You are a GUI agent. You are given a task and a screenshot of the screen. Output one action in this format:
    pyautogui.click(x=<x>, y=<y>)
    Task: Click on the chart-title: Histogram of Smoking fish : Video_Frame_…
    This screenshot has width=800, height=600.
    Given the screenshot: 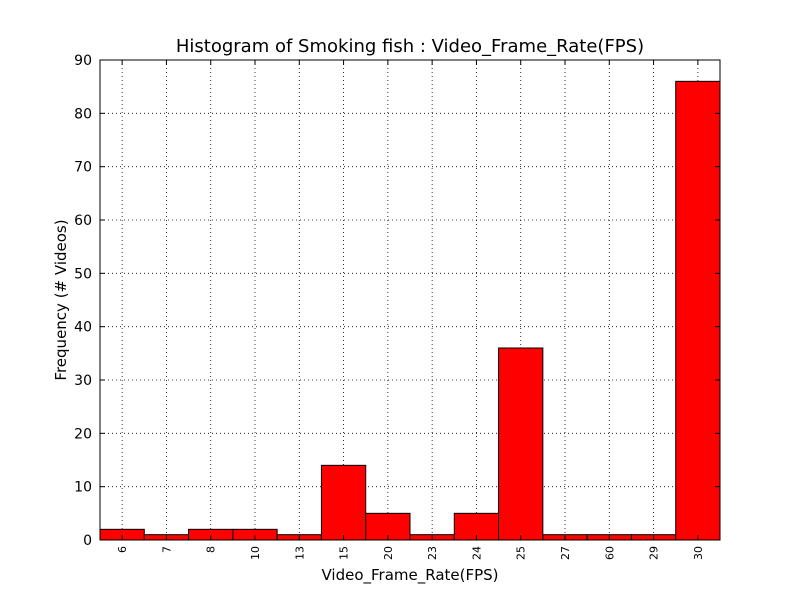 What is the action you would take?
    pyautogui.click(x=410, y=46)
    